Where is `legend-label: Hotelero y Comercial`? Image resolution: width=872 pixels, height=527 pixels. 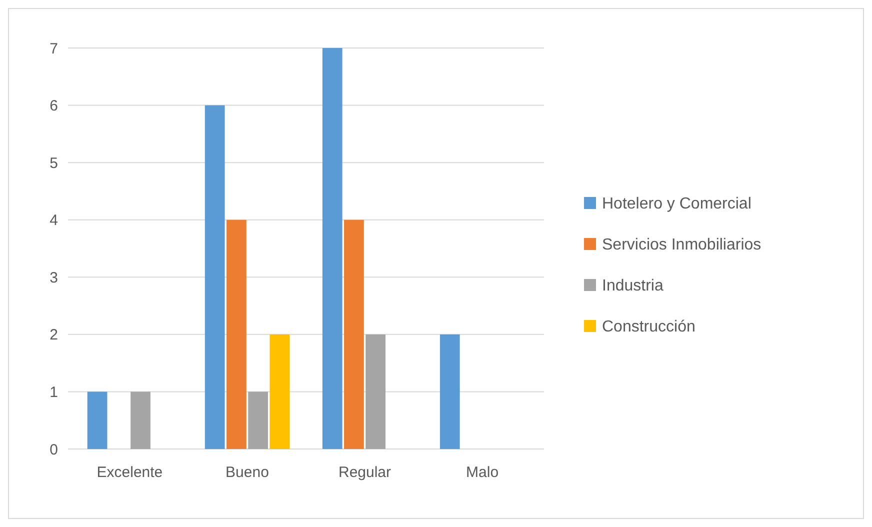 legend-label: Hotelero y Comercial is located at coordinates (677, 204).